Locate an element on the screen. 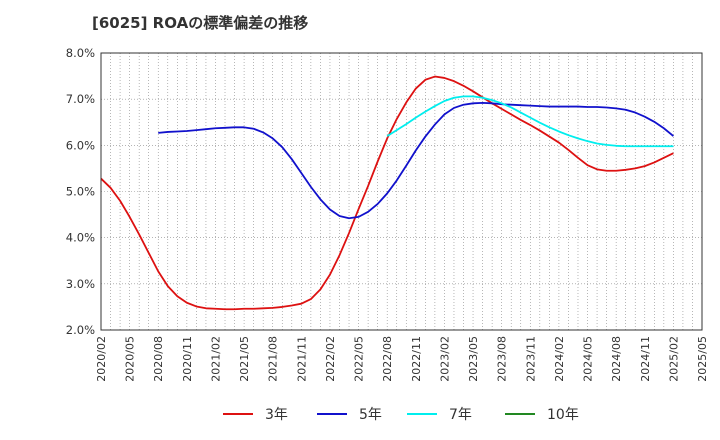  x-tick-label: 2022/08 is located at coordinates (387, 359).